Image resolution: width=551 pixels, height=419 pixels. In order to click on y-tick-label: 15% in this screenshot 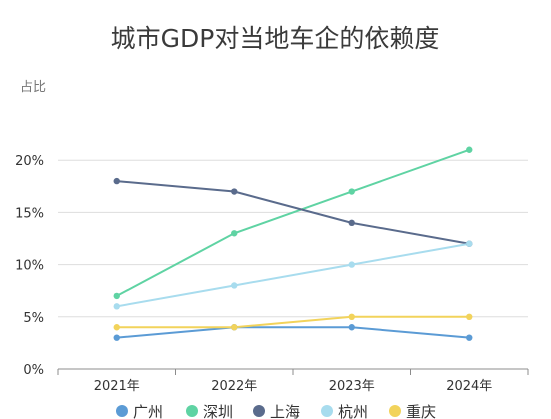, I will do `click(29, 213)`.